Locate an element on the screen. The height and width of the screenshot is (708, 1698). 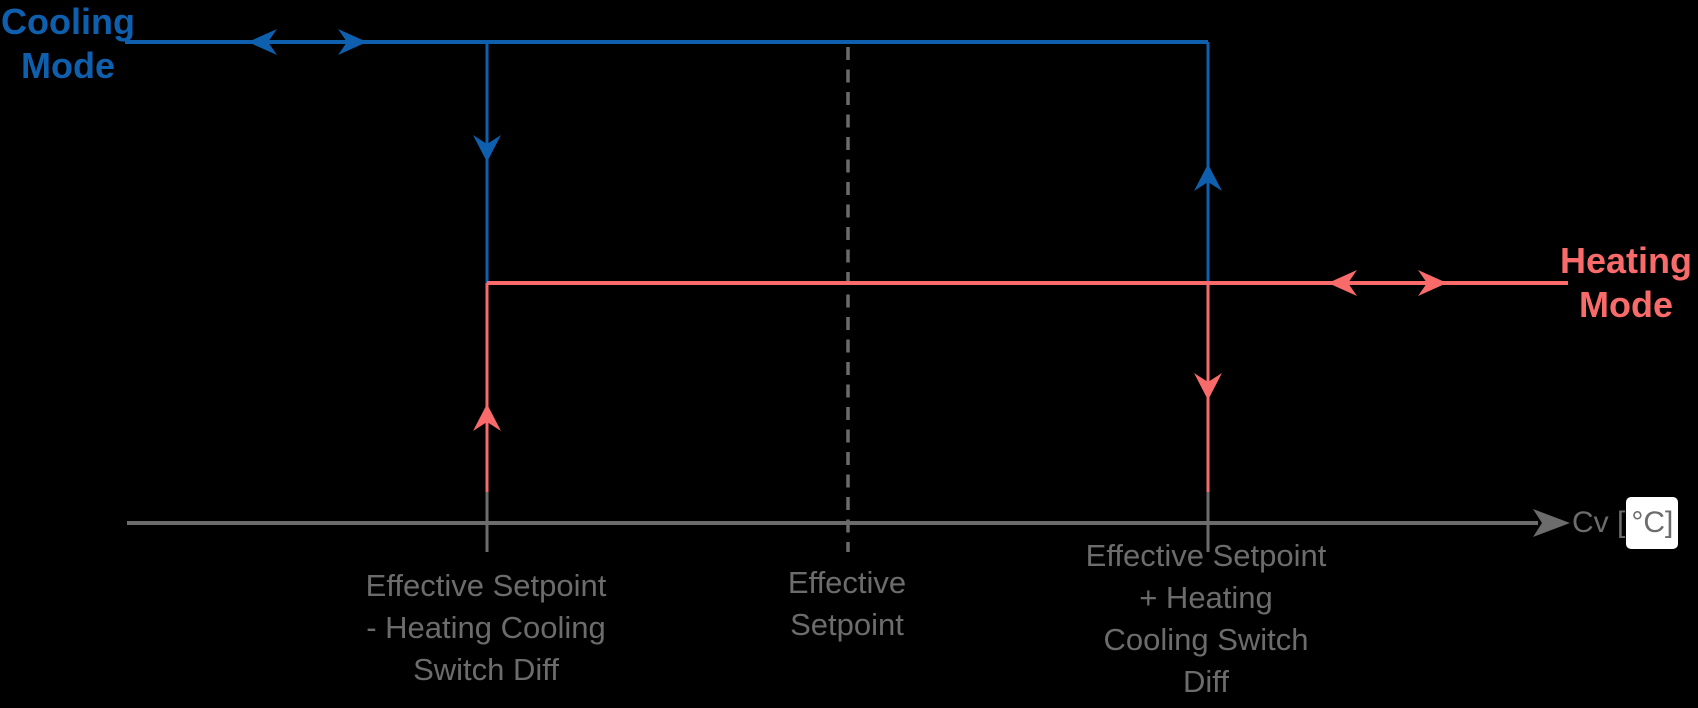
tick-label-line: Switch Diff is located at coordinates (486, 669).